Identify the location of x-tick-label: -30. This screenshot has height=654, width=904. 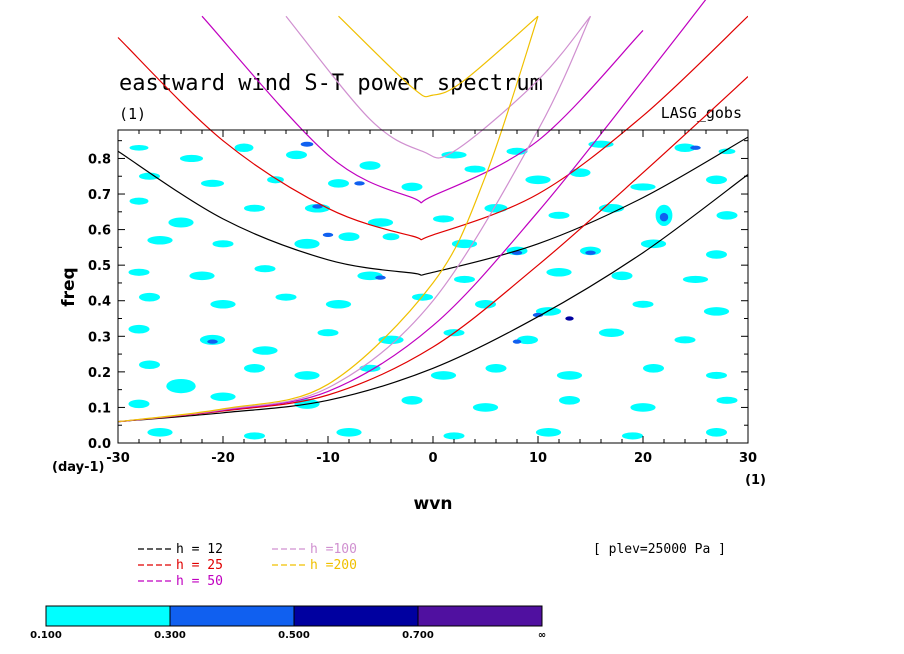
(118, 458).